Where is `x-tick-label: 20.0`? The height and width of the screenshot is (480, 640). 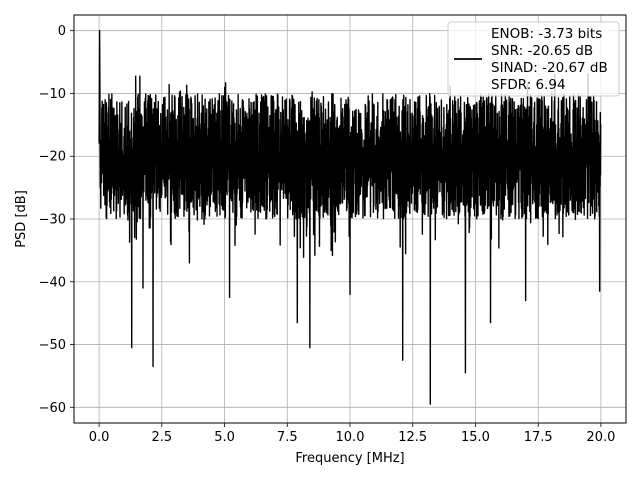 x-tick-label: 20.0 is located at coordinates (600, 437).